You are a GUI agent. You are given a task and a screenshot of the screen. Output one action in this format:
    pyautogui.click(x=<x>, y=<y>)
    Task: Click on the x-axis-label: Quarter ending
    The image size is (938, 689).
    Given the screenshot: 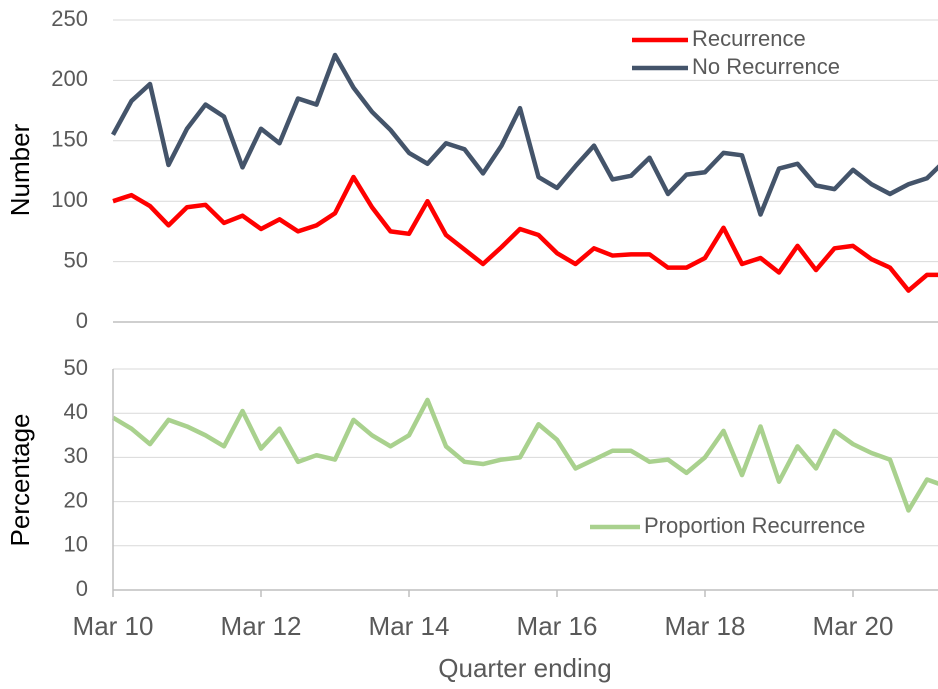 What is the action you would take?
    pyautogui.click(x=524, y=668)
    